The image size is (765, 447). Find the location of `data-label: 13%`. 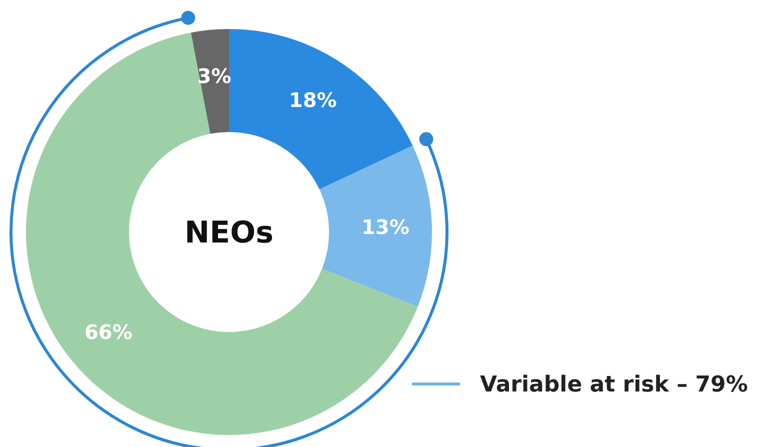

data-label: 13% is located at coordinates (385, 227).